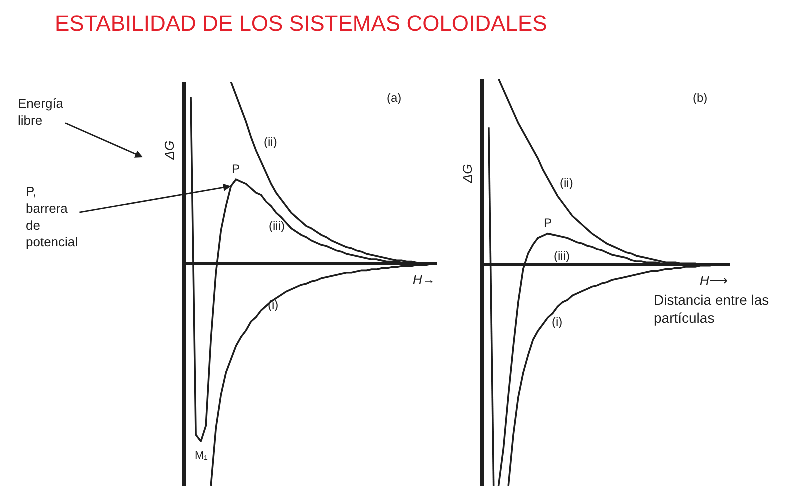 The width and height of the screenshot is (798, 486). I want to click on chart-title: ESTABILIDAD DE LOS SISTEMAS COLOIDALES, so click(301, 24).